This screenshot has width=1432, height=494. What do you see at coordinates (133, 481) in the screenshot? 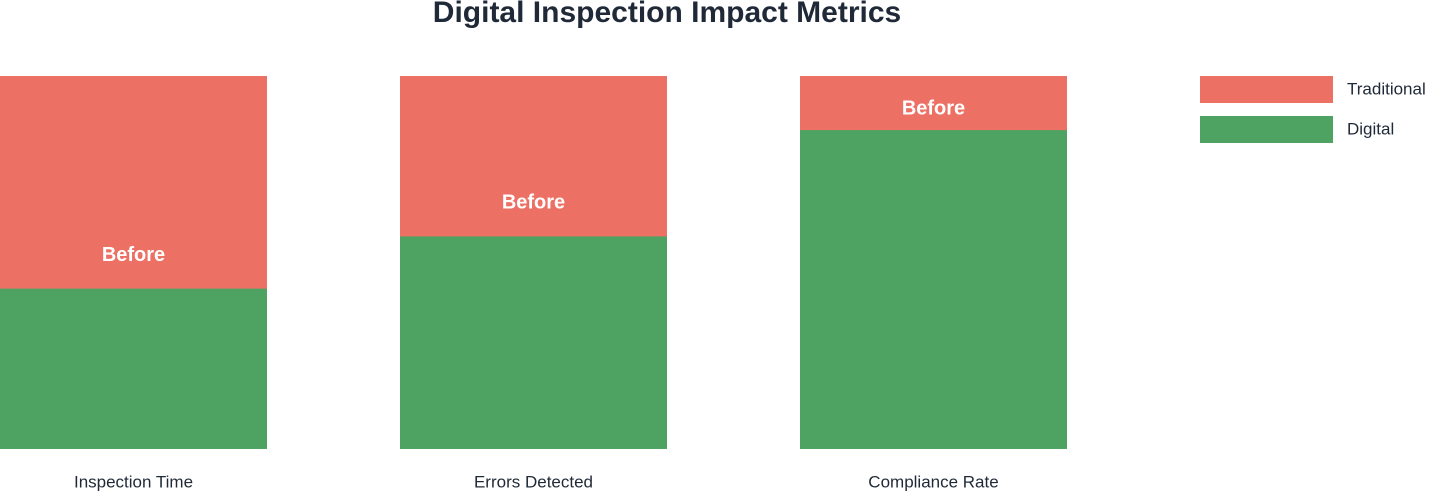
I see `x-tick-label: Inspection Time` at bounding box center [133, 481].